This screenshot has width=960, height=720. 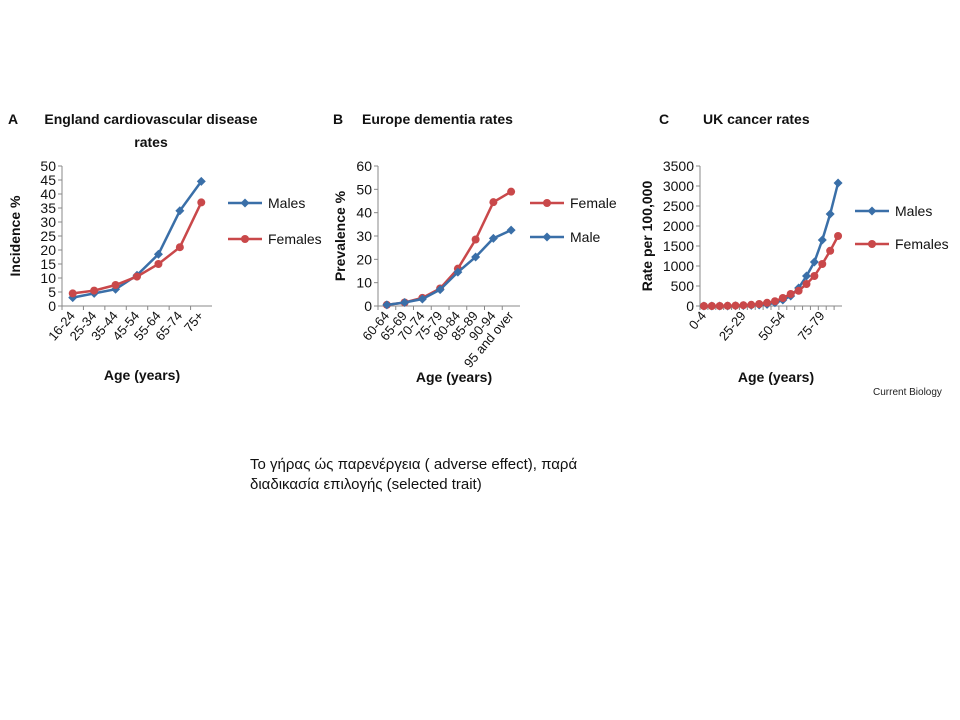 What do you see at coordinates (678, 206) in the screenshot?
I see `y-tick-label: 2500` at bounding box center [678, 206].